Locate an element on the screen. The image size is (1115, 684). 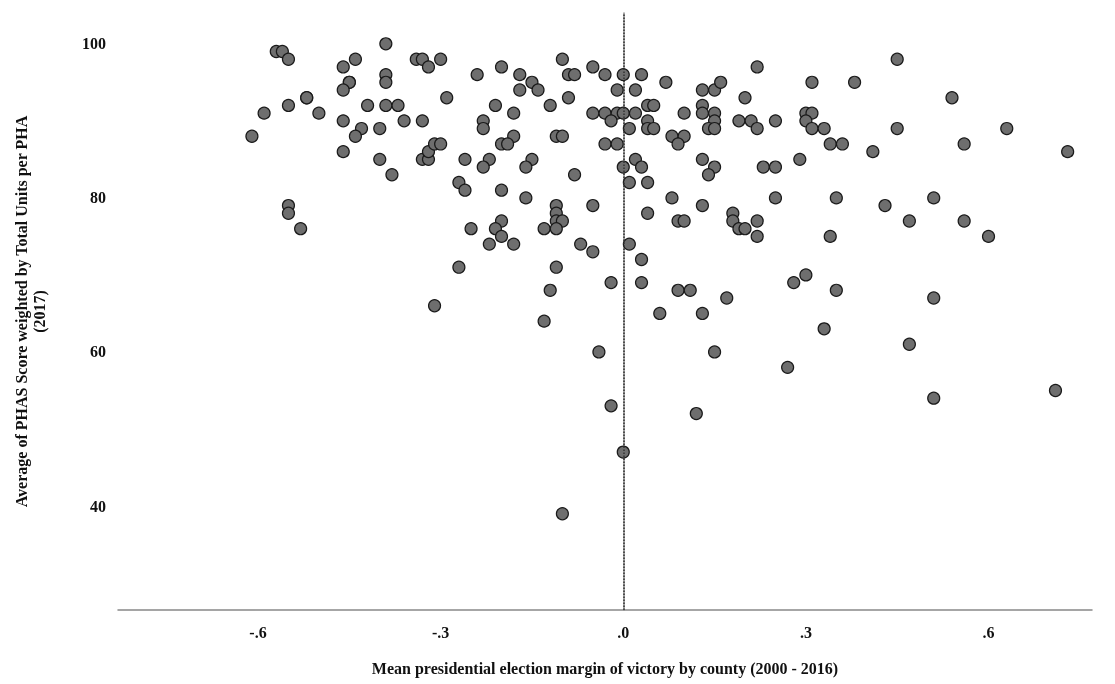
y-axis-title: Average of PHAS Score weighted by Total Units per PHA (2017) is located at coordinates (30, 311).